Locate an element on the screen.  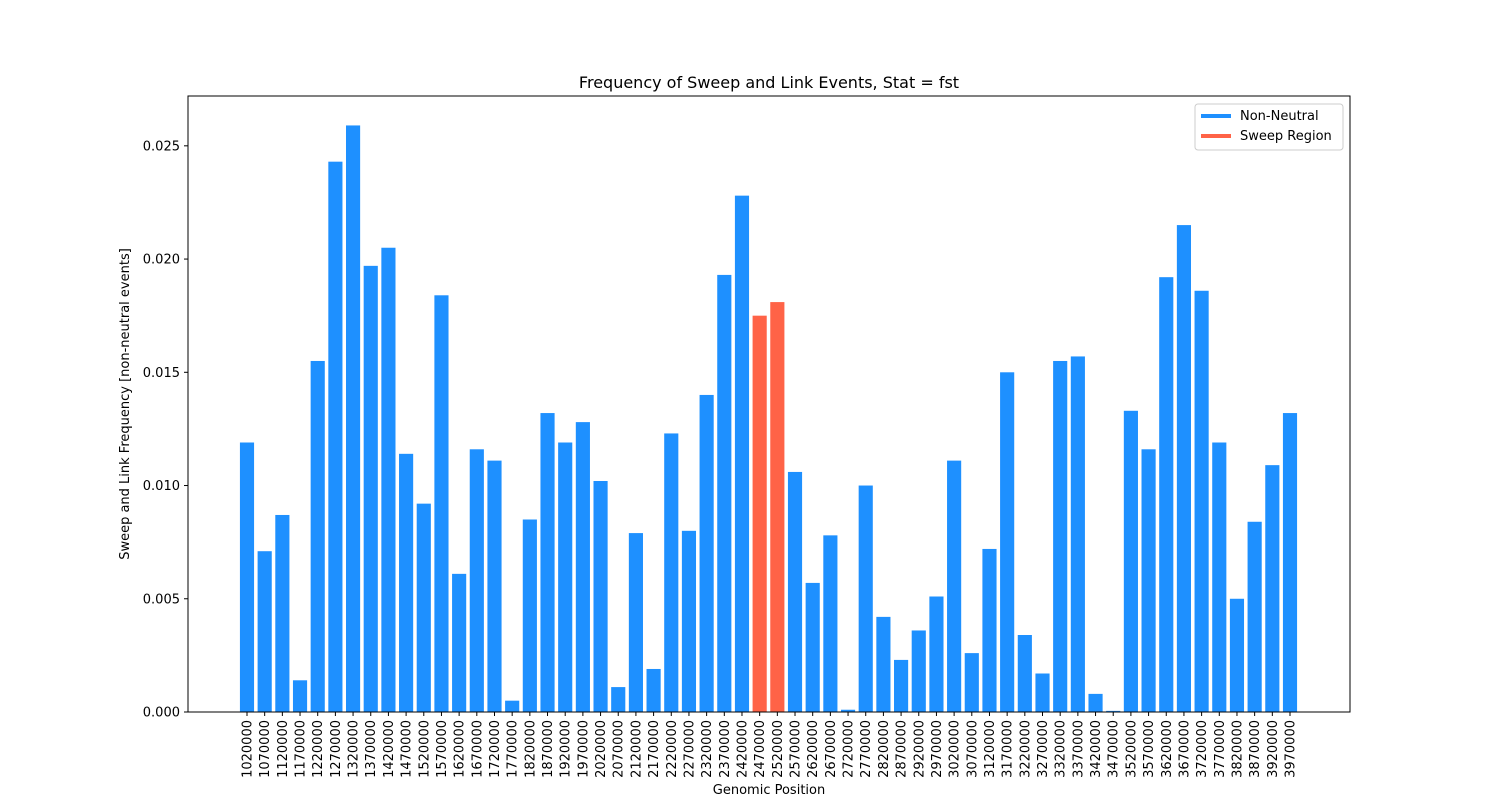
x-tick-label: 2970000 is located at coordinates (937, 749).